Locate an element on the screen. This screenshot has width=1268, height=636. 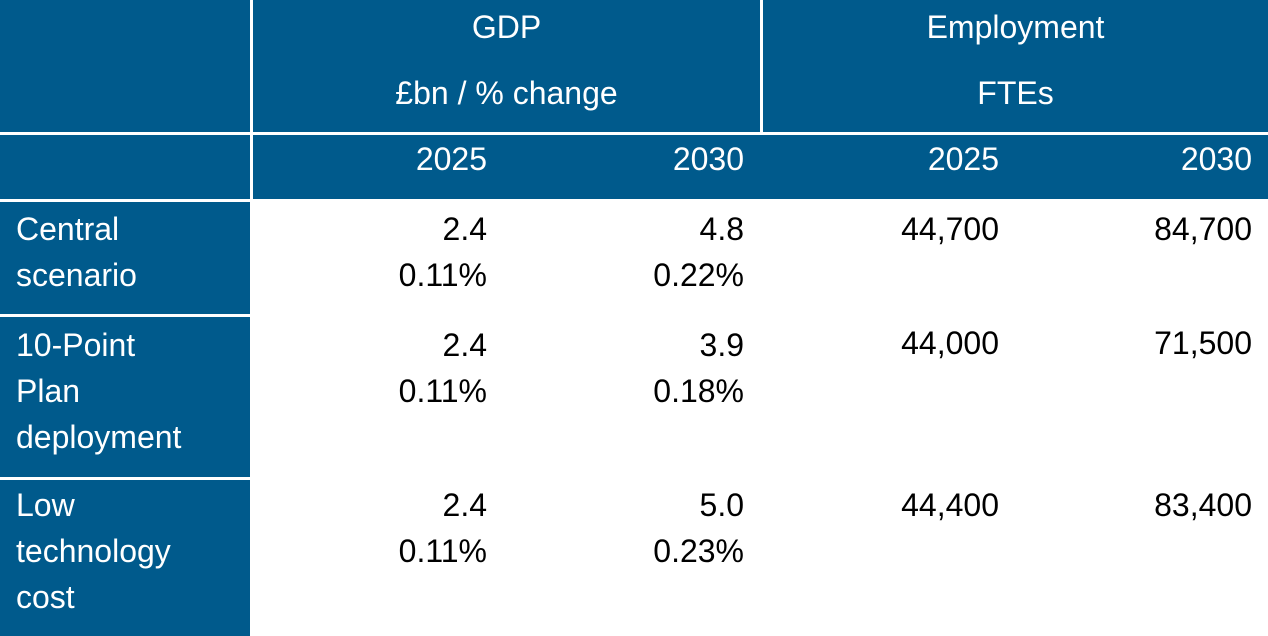
row-label-line: Low is located at coordinates (45, 505).